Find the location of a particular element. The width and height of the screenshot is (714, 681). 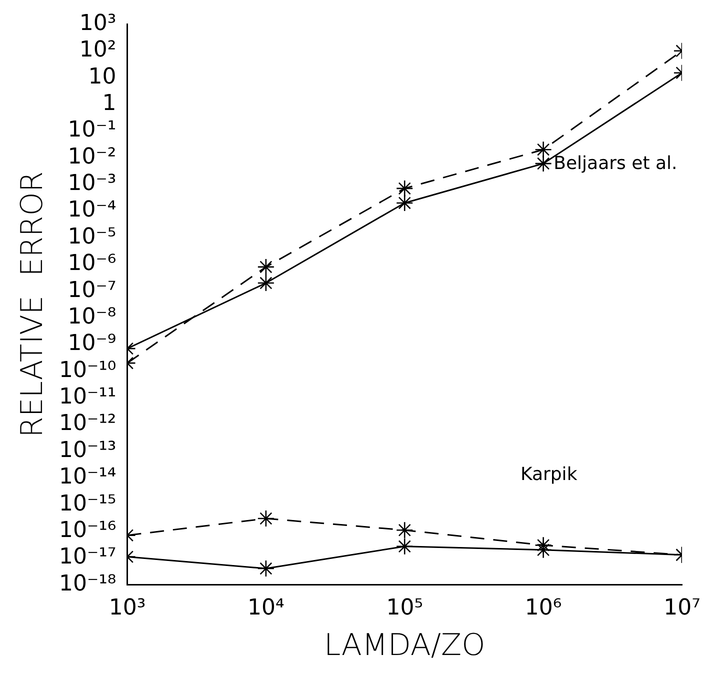

y-tick-label: 10⁻¹⁸ is located at coordinates (87, 583).